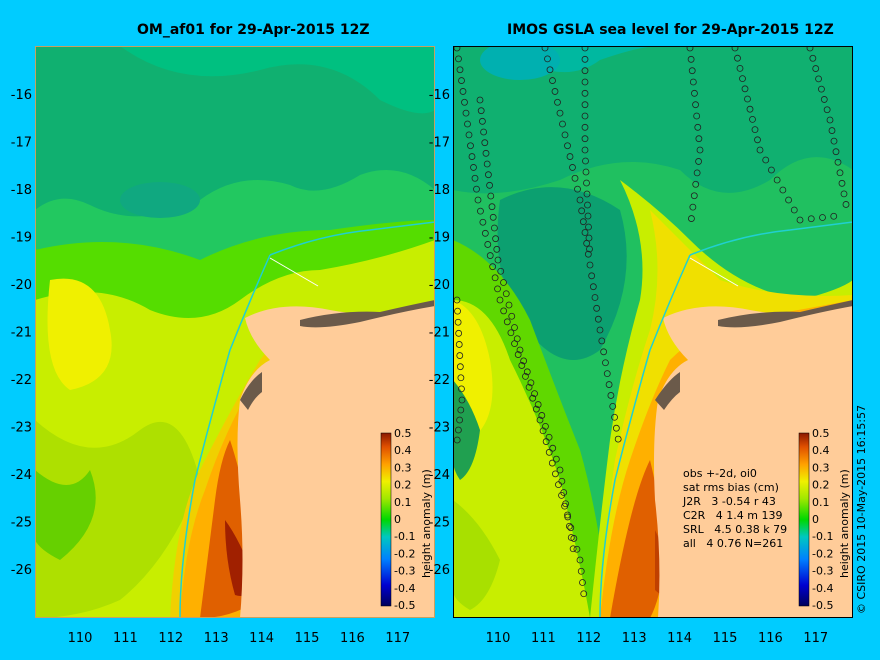 This screenshot has height=660, width=880. Describe the element at coordinates (822, 571) in the screenshot. I see `colorbar-tick-label: -0.3` at that location.